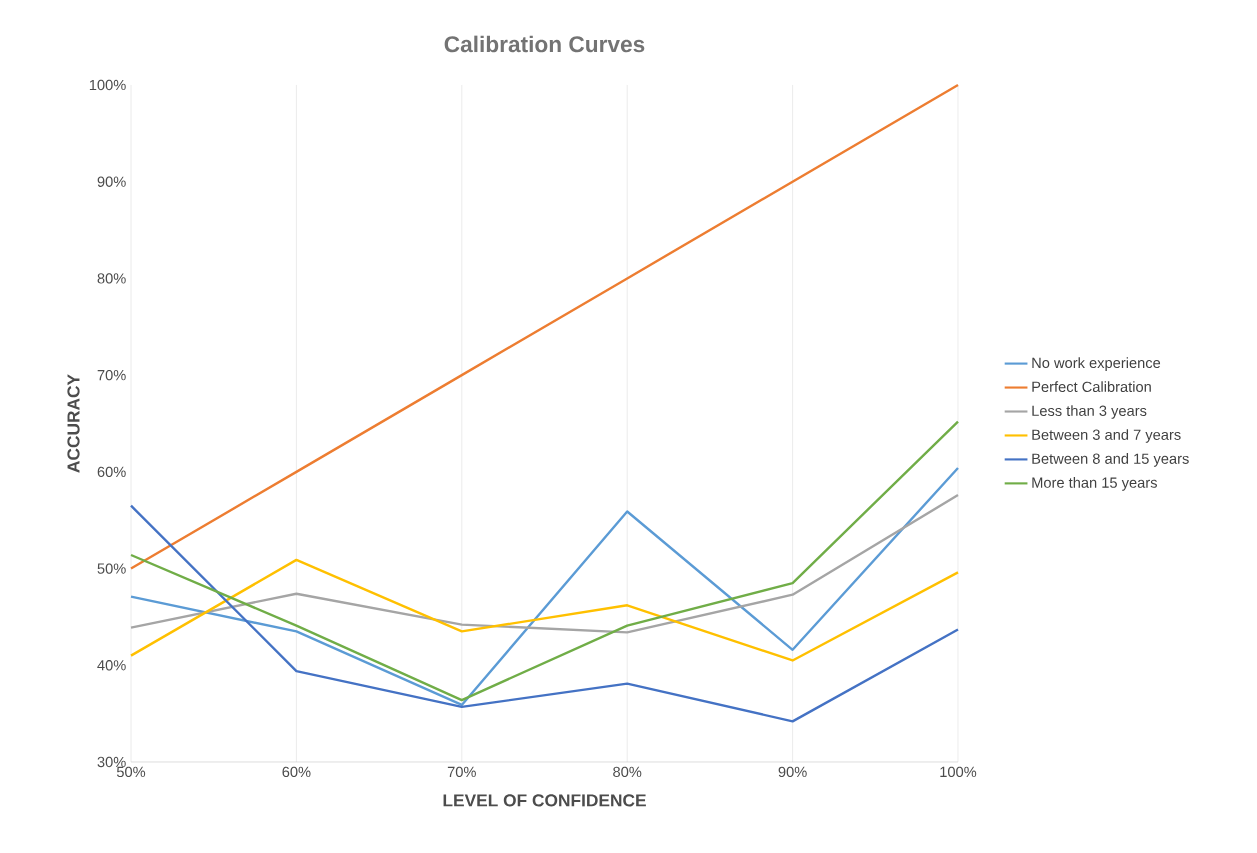 The width and height of the screenshot is (1257, 853). I want to click on x-tick-label: 90%, so click(792, 772).